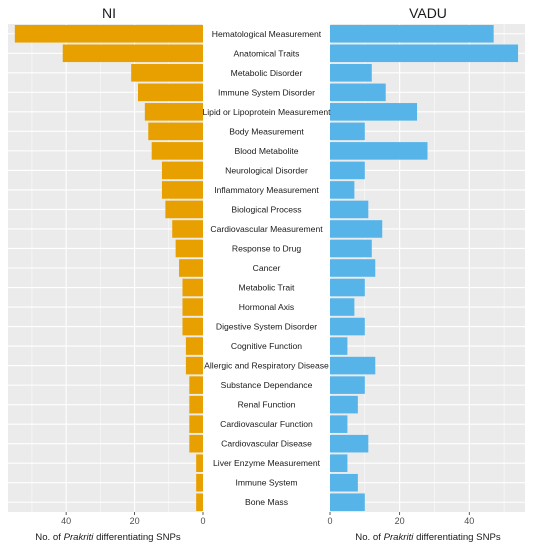 Image resolution: width=534 pixels, height=550 pixels. I want to click on vadu-panel-title: VADU, so click(428, 13).